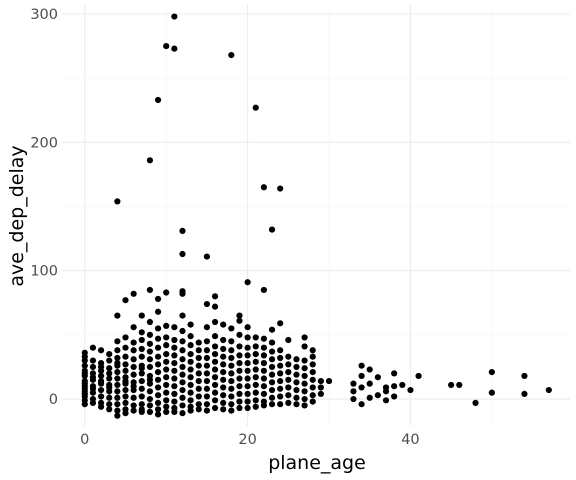  Describe the element at coordinates (84, 440) in the screenshot. I see `x-tick-label: 0` at that location.